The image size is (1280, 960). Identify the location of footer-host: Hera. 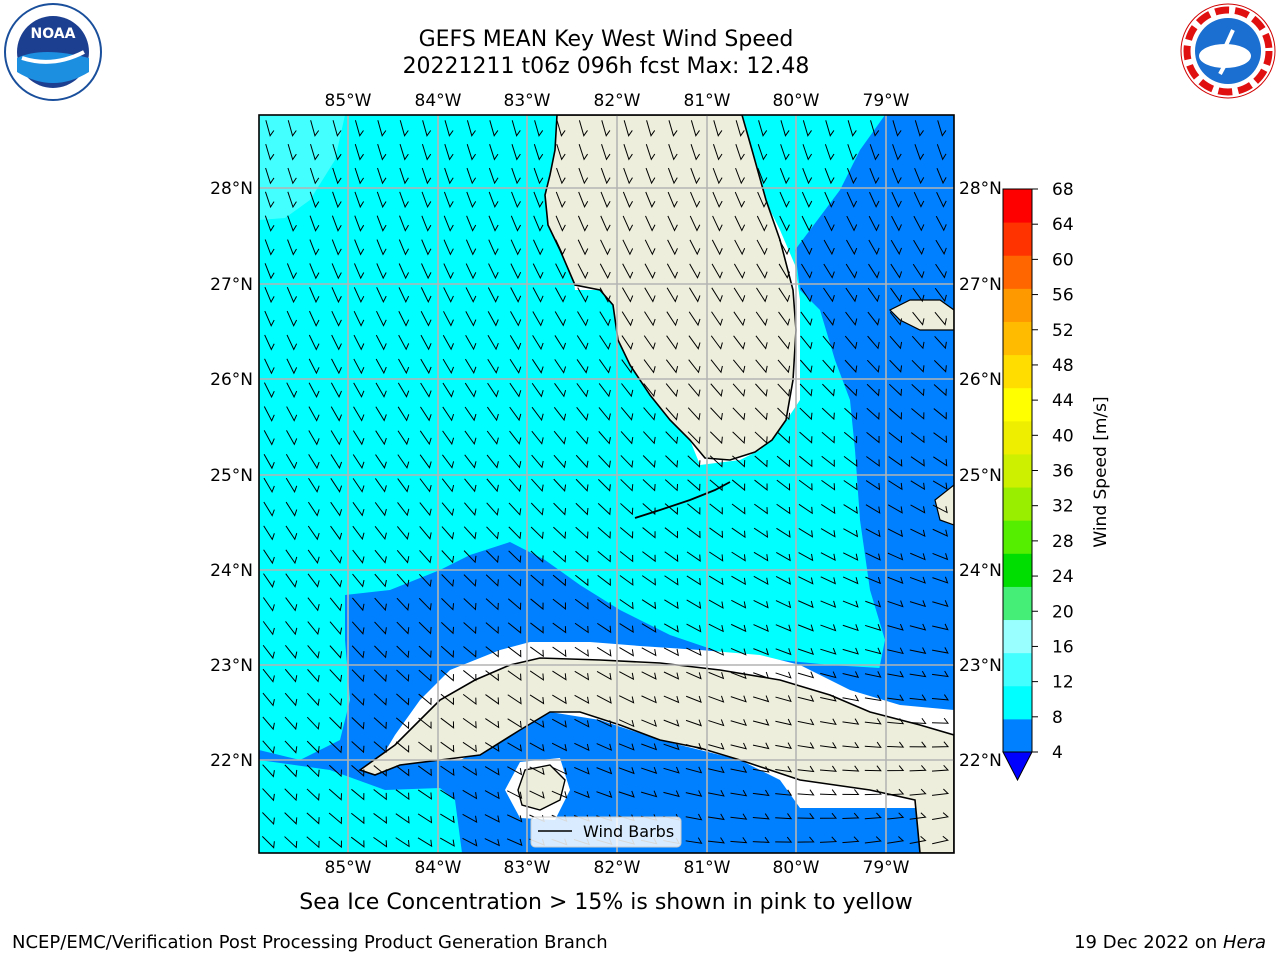
(1244, 942).